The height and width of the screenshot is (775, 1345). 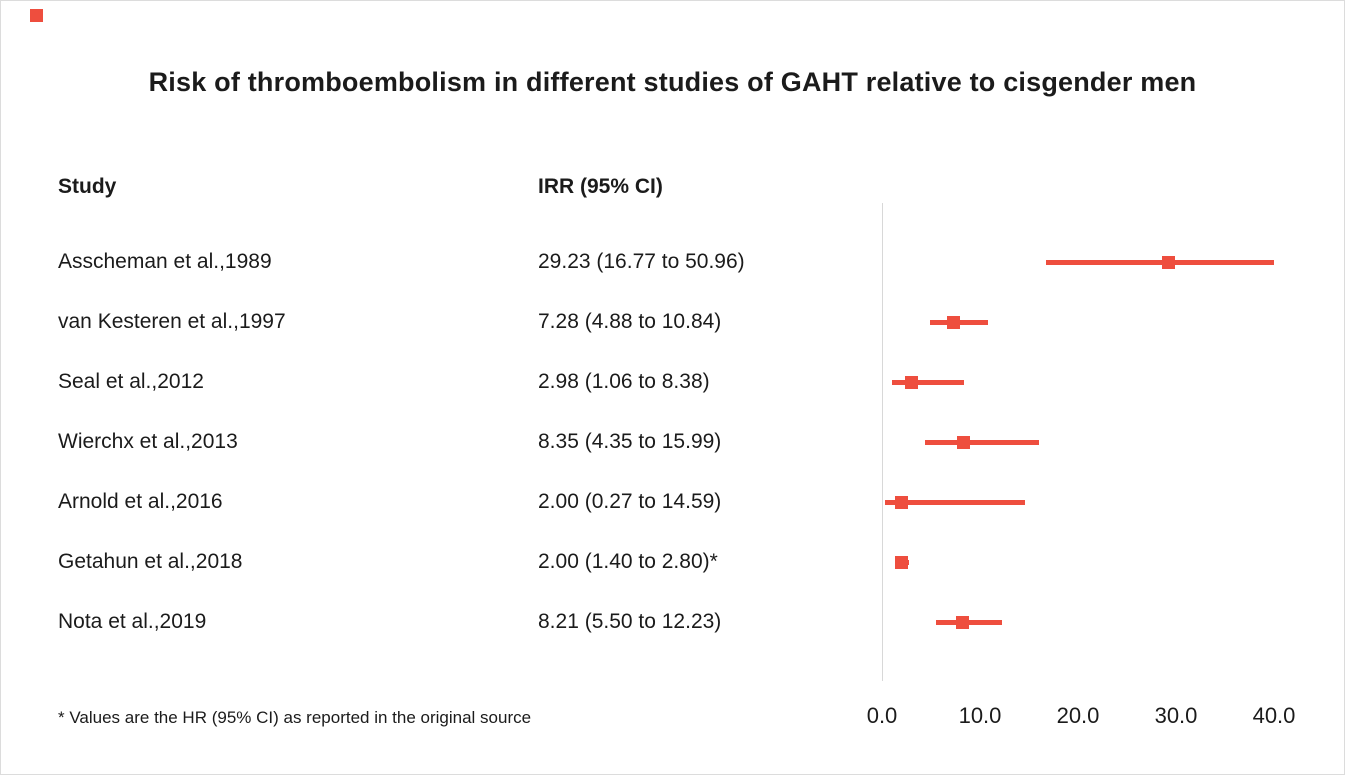 I want to click on x-tick-label: 20.0, so click(x=1078, y=715).